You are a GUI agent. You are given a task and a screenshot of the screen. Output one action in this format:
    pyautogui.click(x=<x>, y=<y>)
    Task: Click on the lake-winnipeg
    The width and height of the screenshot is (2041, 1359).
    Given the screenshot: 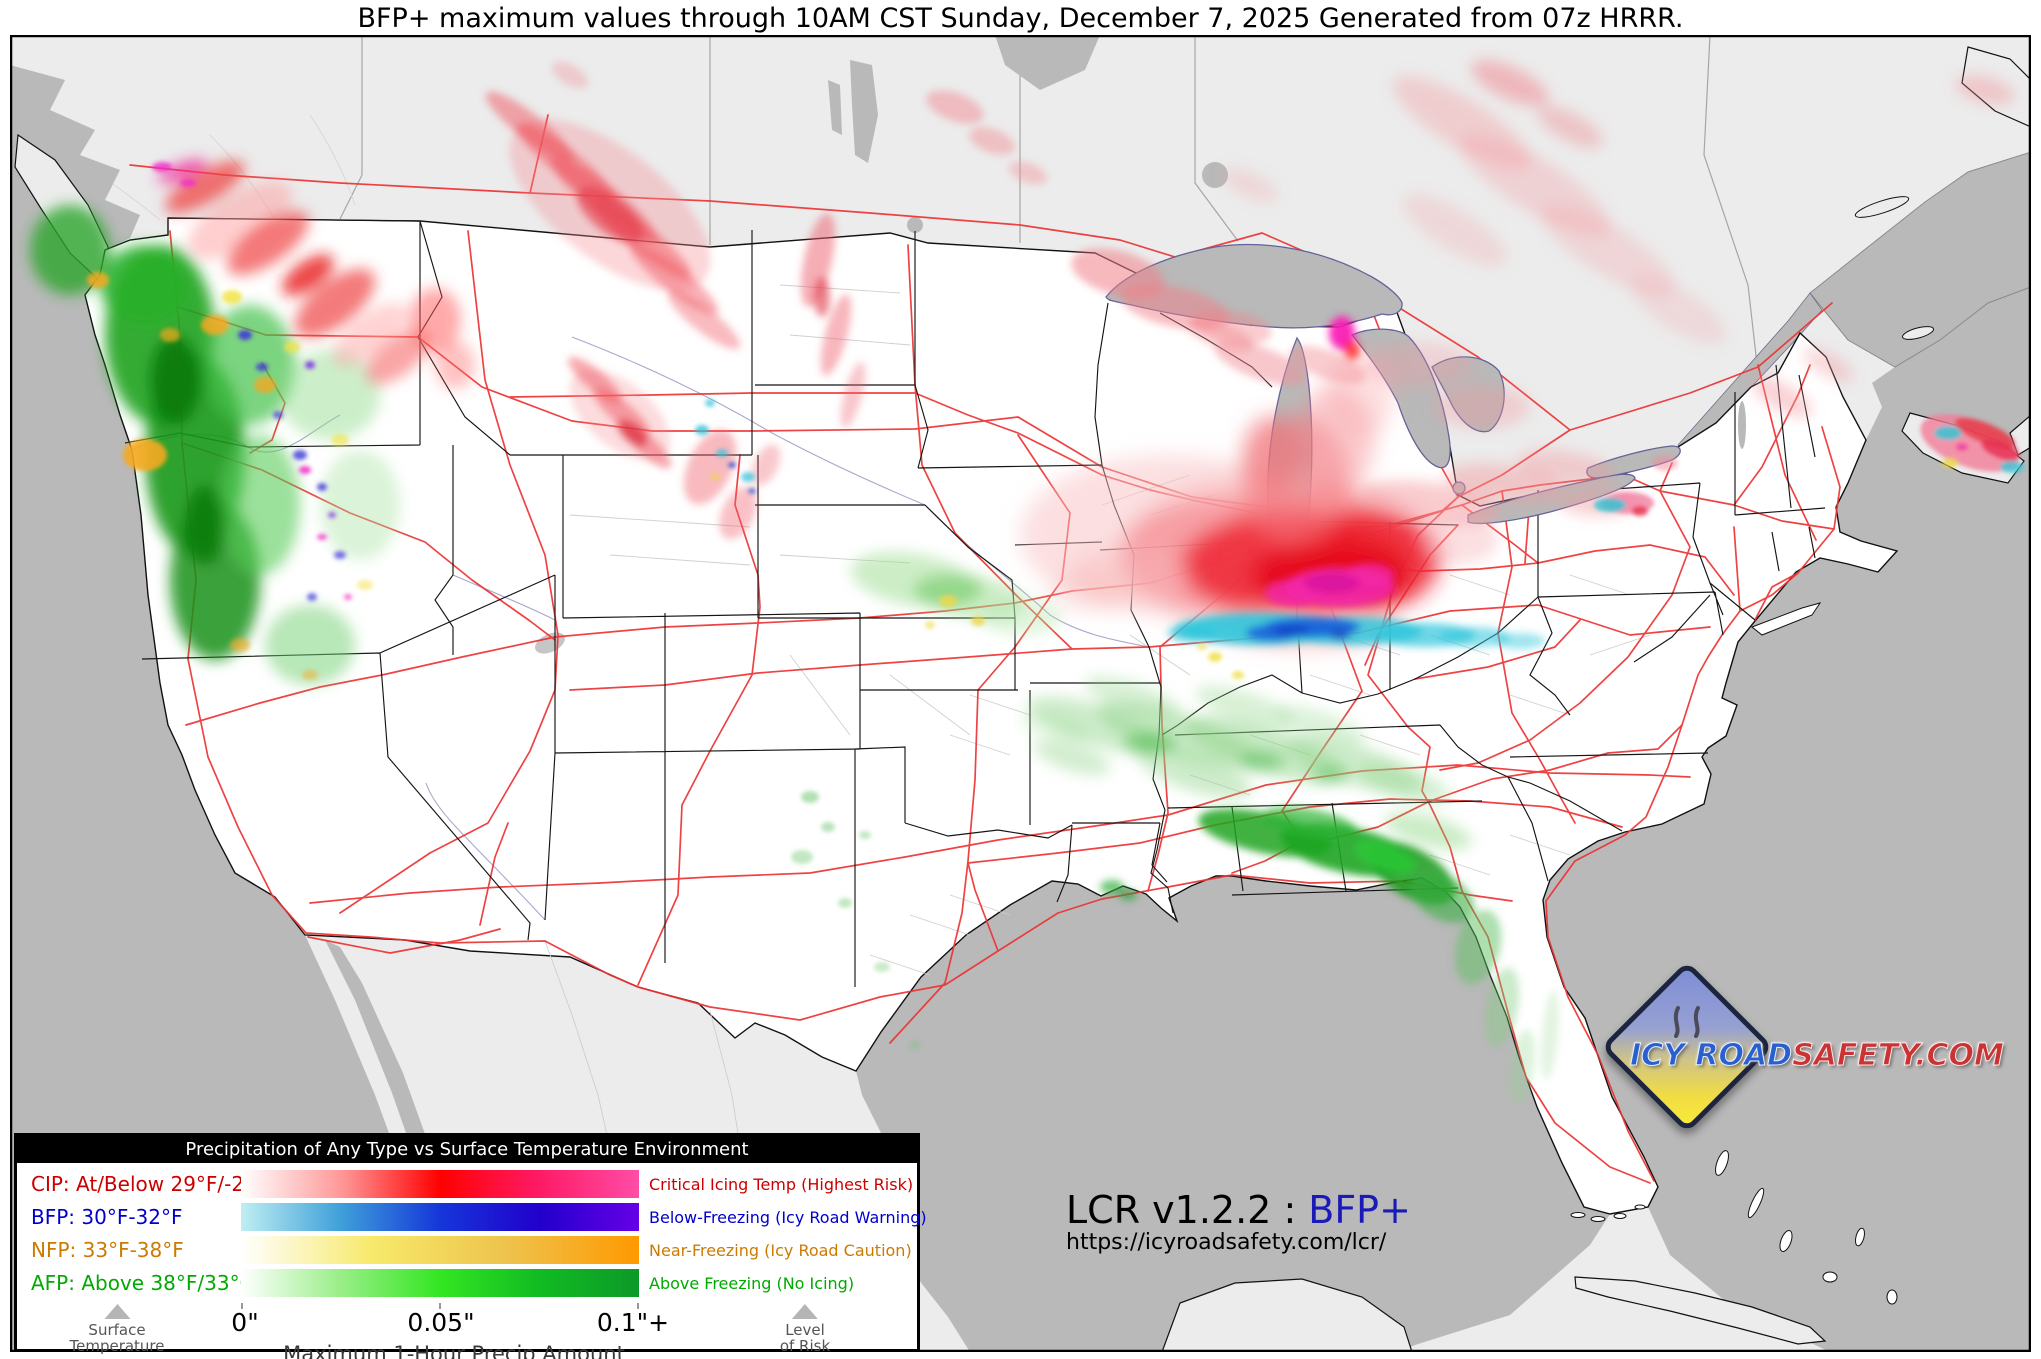 What is the action you would take?
    pyautogui.click(x=853, y=111)
    